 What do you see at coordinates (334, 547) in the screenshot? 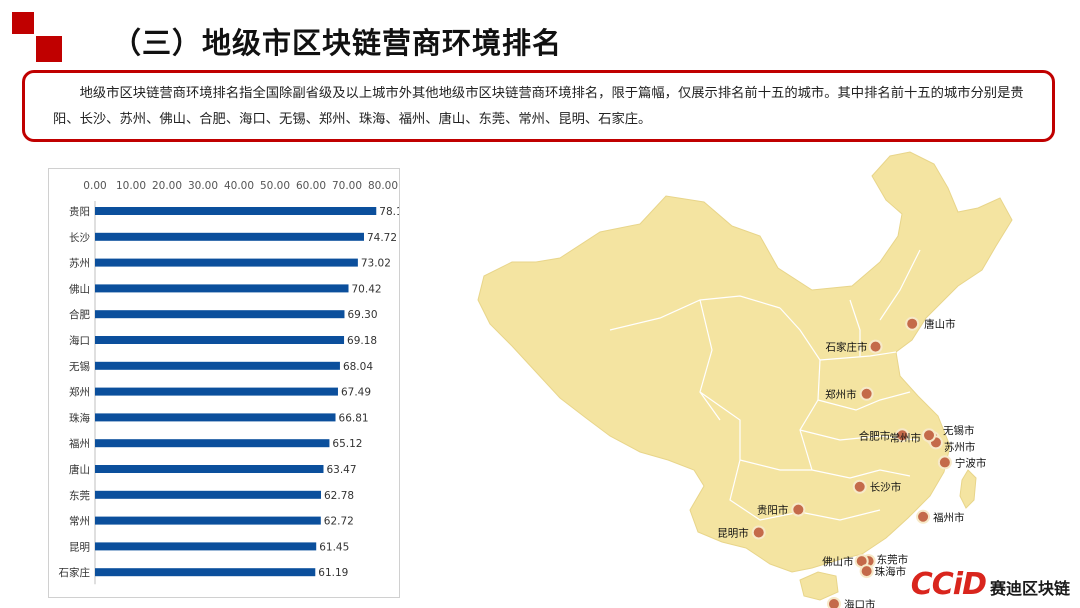
I see `value-label: 61.45` at bounding box center [334, 547].